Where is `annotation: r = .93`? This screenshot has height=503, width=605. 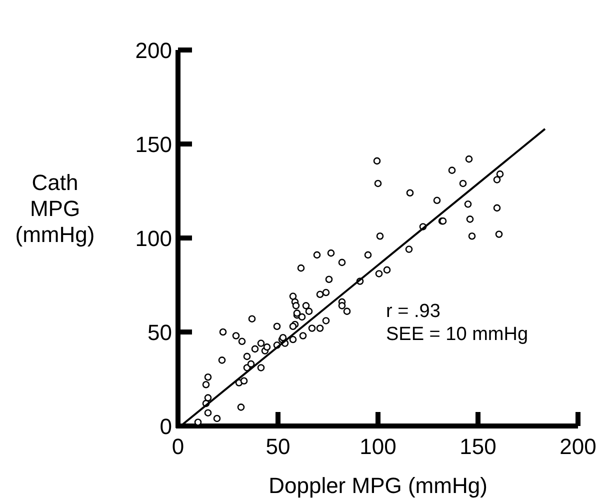
annotation: r = .93 is located at coordinates (413, 311).